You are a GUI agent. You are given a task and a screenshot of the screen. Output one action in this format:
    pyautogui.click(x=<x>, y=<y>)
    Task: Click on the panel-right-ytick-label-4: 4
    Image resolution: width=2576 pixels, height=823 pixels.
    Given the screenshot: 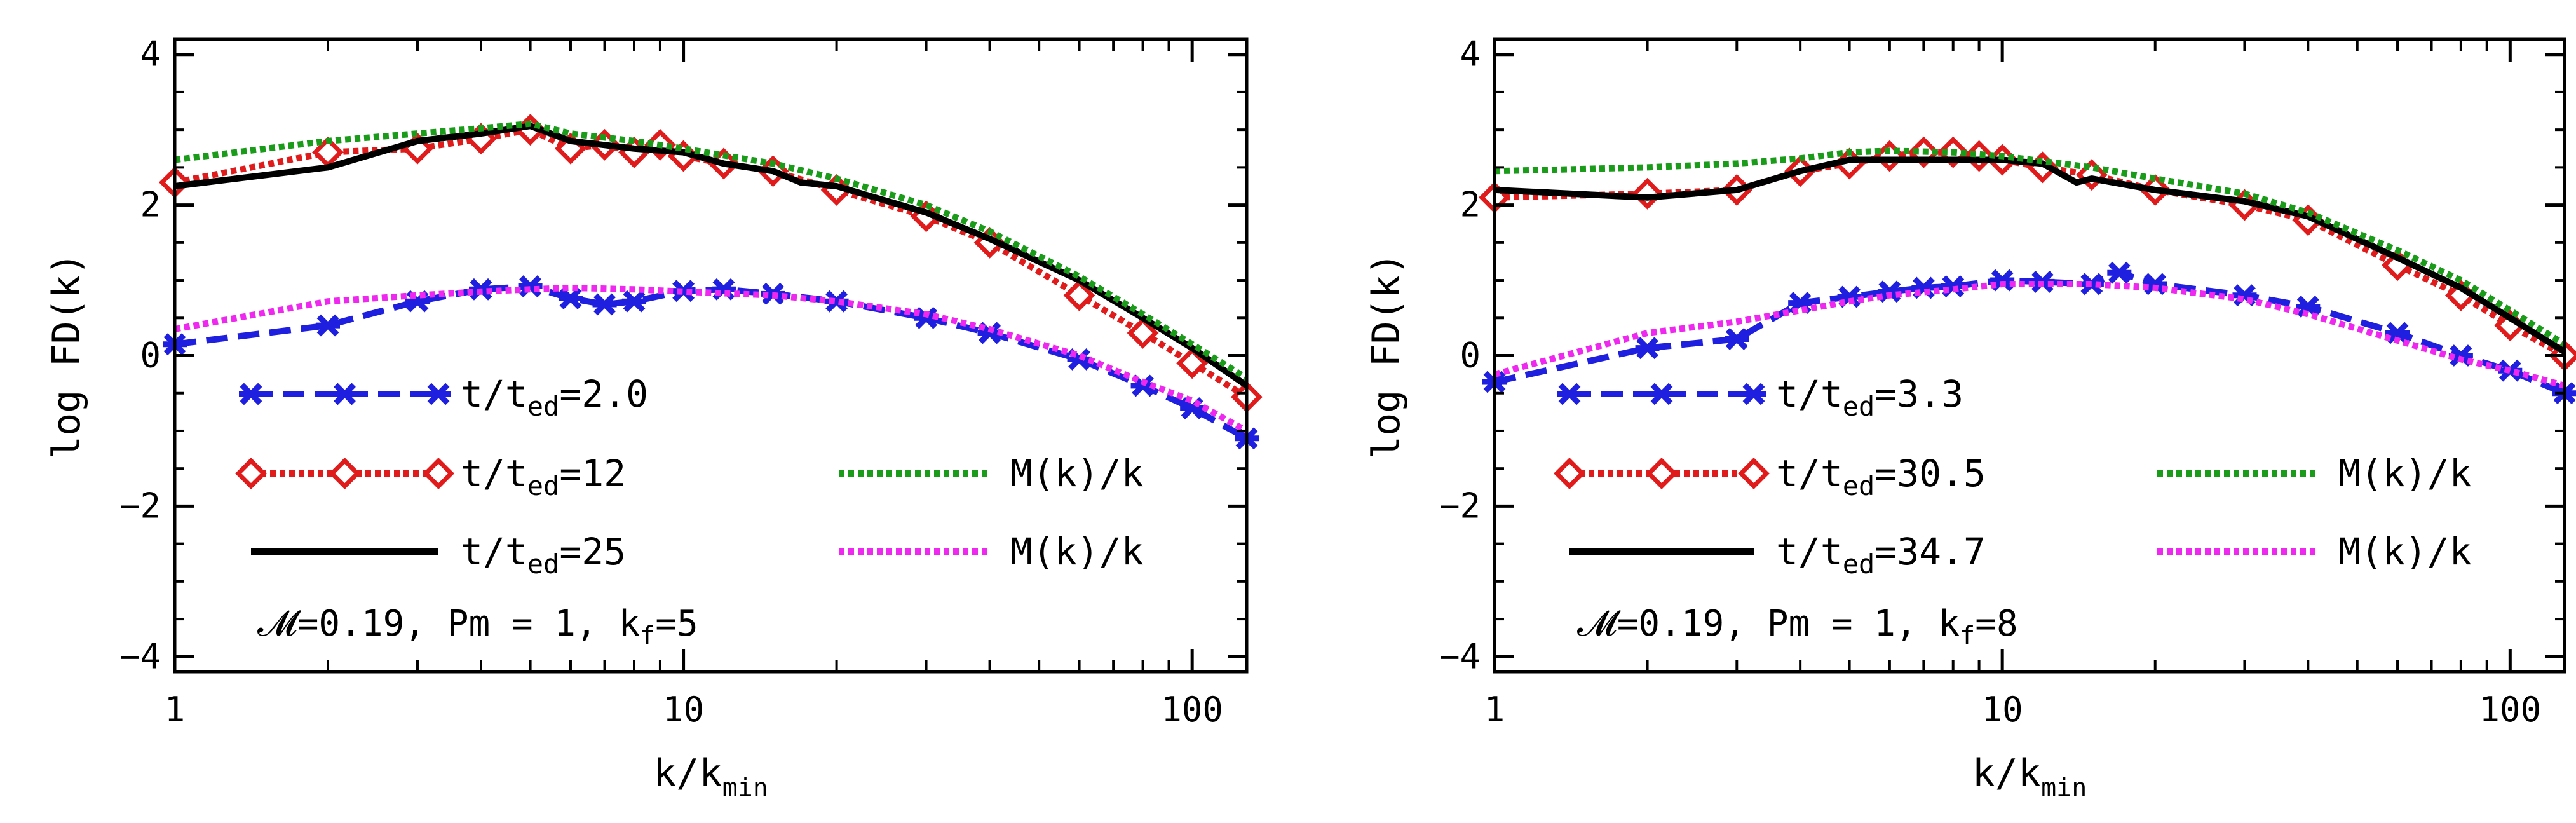 What is the action you would take?
    pyautogui.click(x=1470, y=54)
    